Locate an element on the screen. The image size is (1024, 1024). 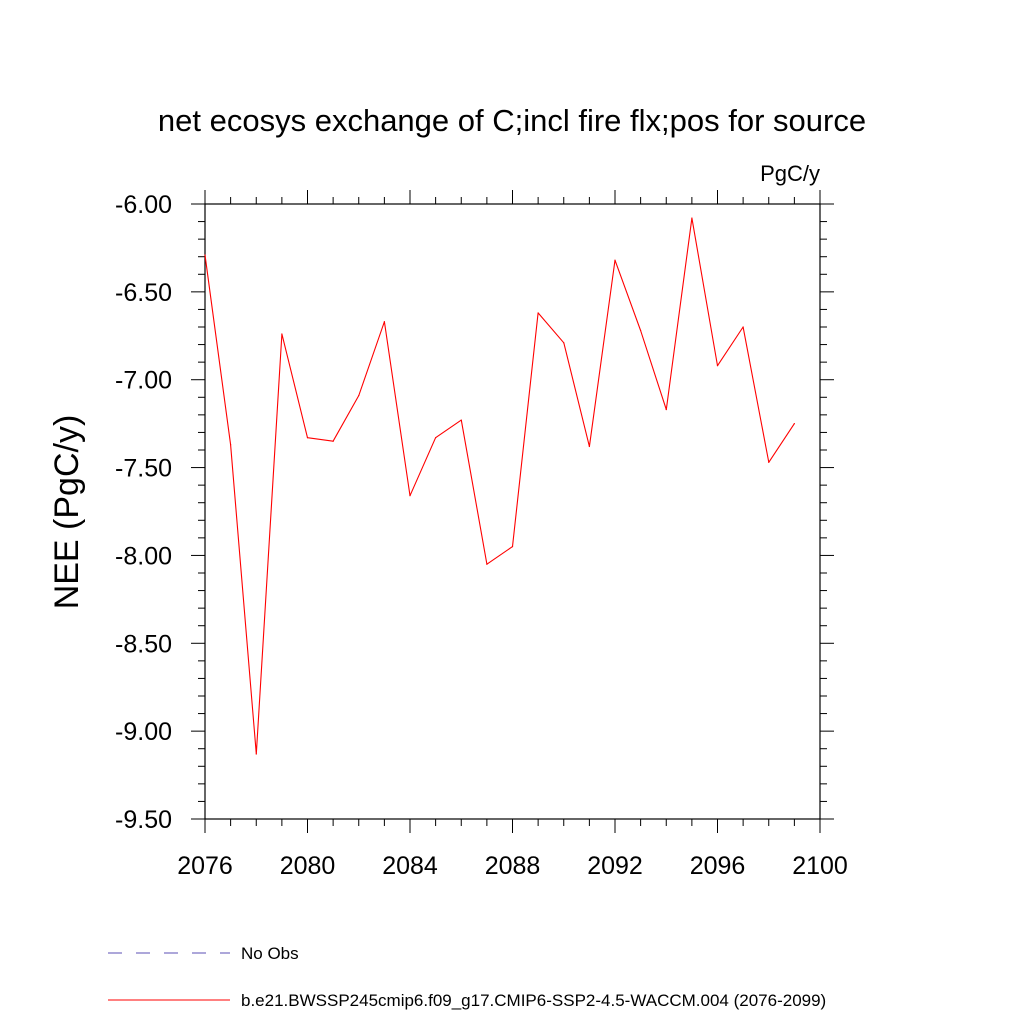
y-tick-label: -9.00 is located at coordinates (143, 732).